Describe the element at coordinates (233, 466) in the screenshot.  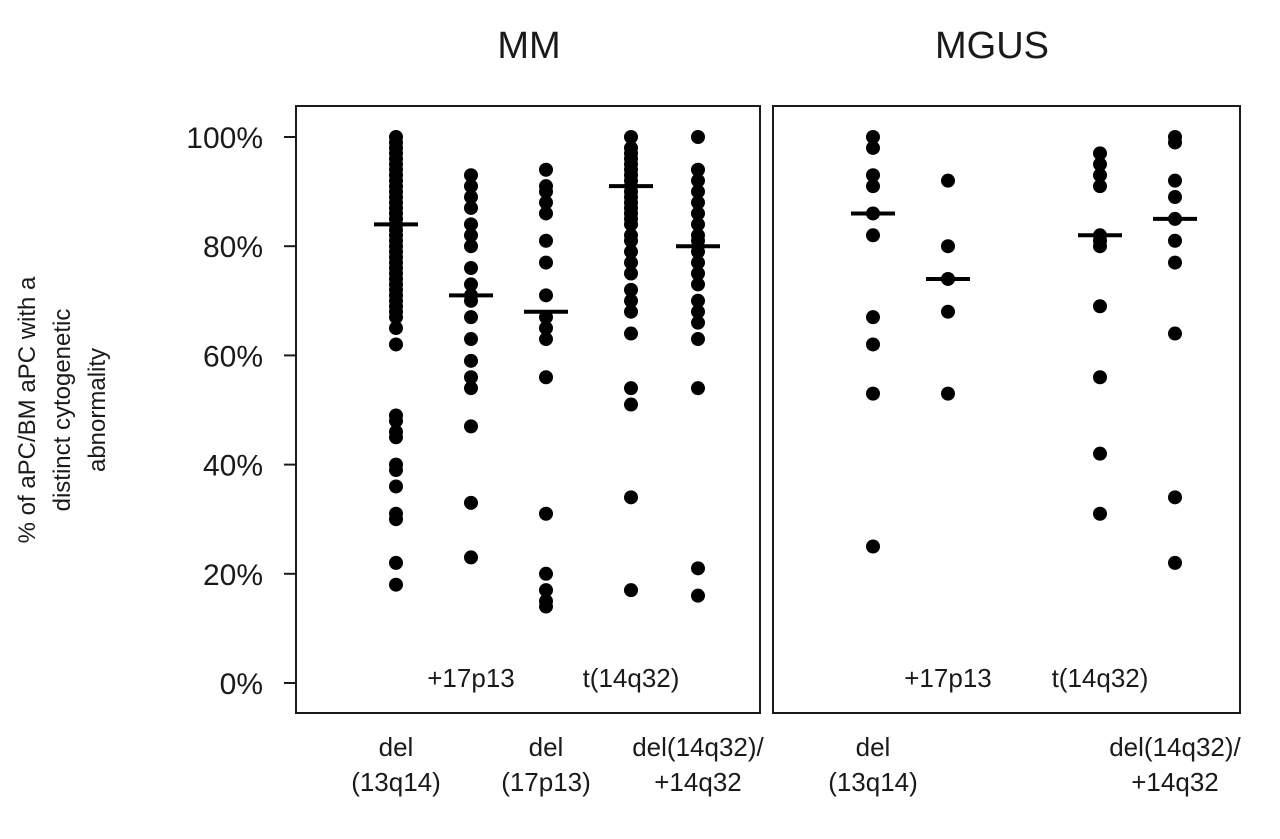
I see `y-tick-label: 40%` at that location.